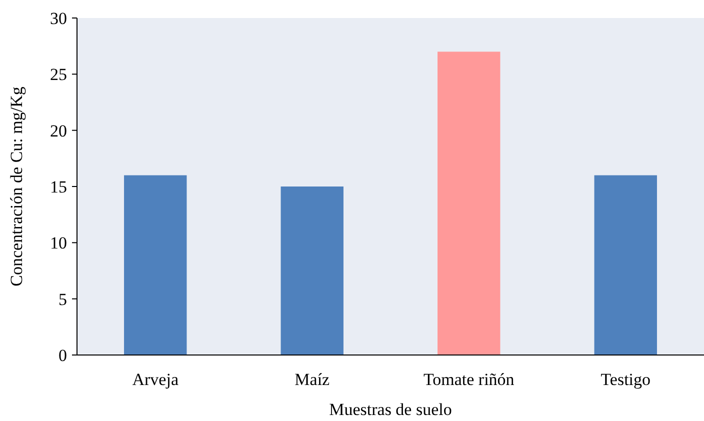 Image resolution: width=704 pixels, height=421 pixels. I want to click on y-tick-label: 0, so click(62, 355).